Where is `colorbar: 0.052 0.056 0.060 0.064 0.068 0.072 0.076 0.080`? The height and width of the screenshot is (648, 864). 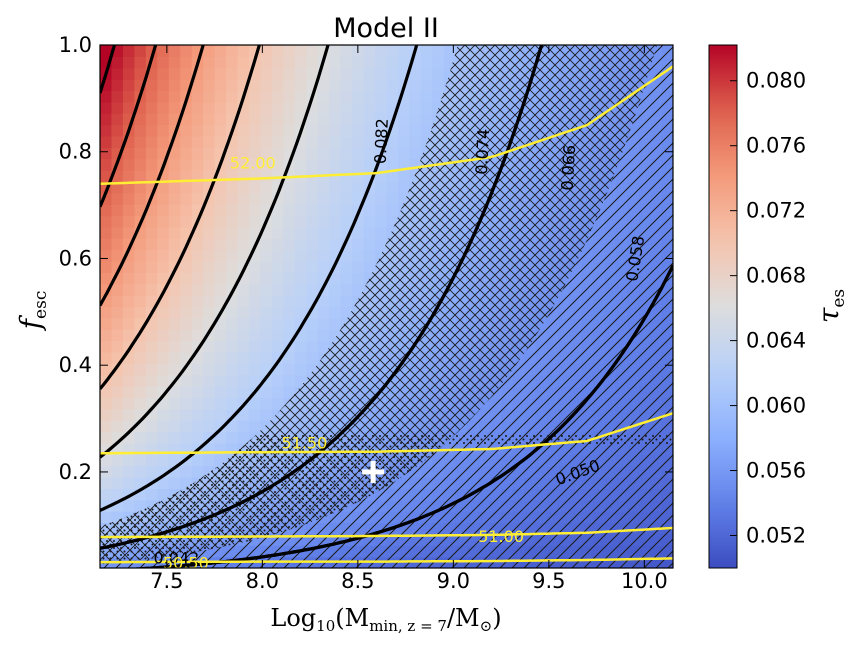
colorbar: 0.052 0.056 0.060 0.064 0.068 0.072 0.076 0.080 is located at coordinates (757, 306).